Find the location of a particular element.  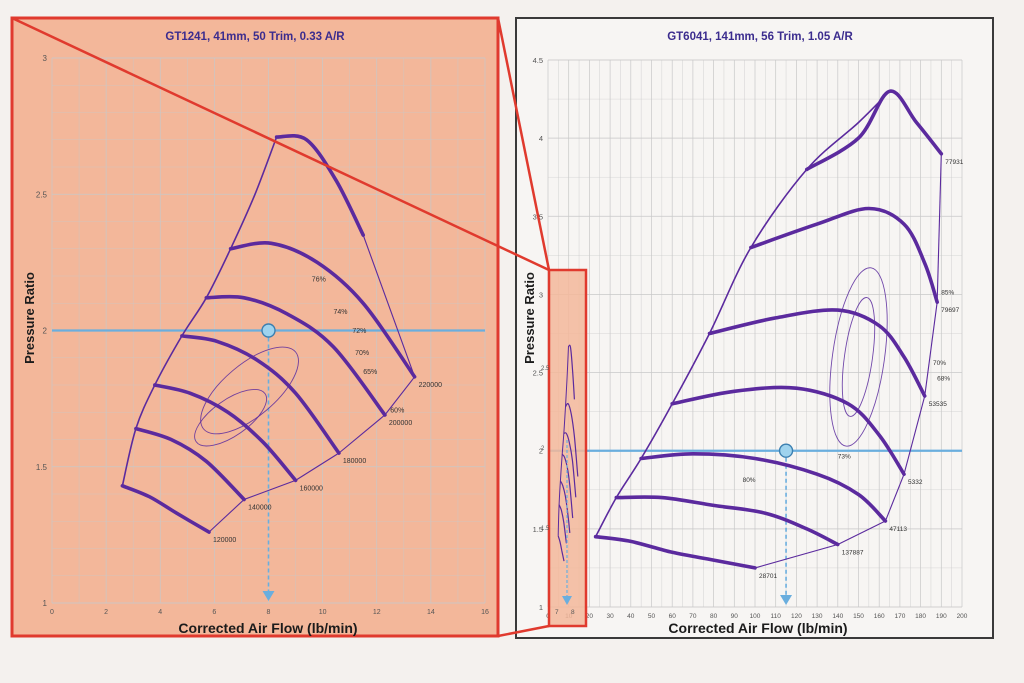

right-chart-title: GT6041, 141mm, 56 Trim, 1.05 A/R is located at coordinates (760, 37).